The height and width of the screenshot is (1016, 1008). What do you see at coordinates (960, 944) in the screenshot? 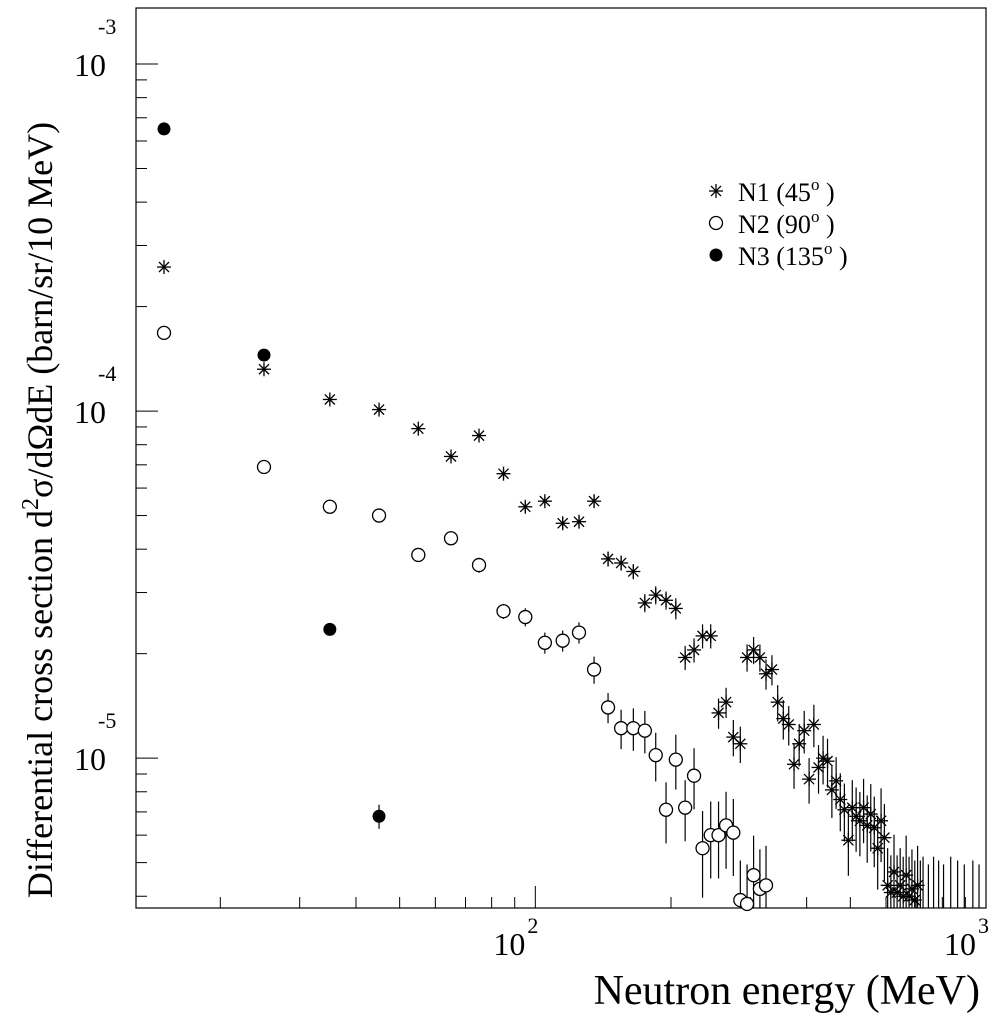
I see `x-tick-label: 10` at bounding box center [960, 944].